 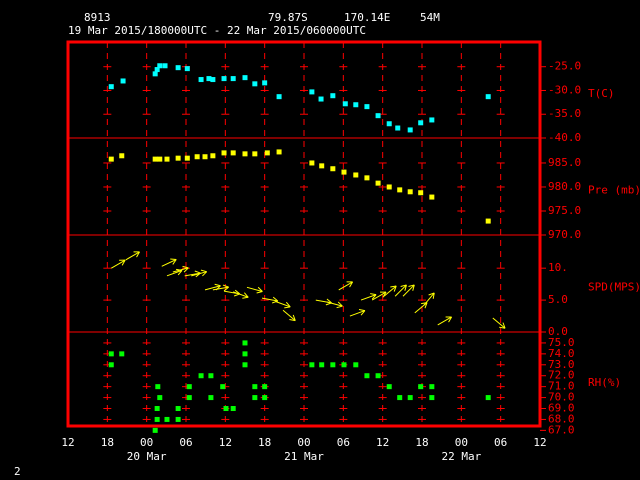 What do you see at coordinates (288, 17) in the screenshot?
I see `latitude: 79.87S` at bounding box center [288, 17].